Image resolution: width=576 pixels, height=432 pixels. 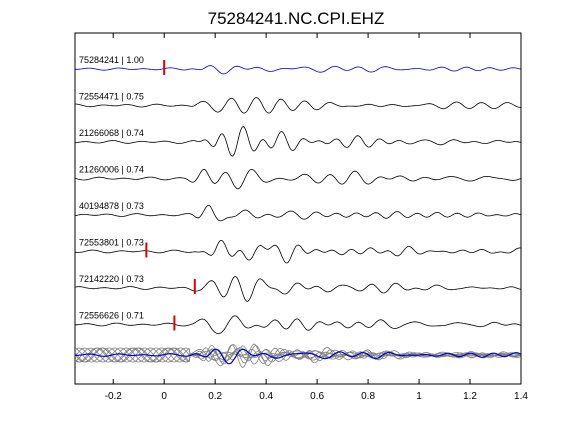 I want to click on x-tick-label: 1, so click(x=419, y=396).